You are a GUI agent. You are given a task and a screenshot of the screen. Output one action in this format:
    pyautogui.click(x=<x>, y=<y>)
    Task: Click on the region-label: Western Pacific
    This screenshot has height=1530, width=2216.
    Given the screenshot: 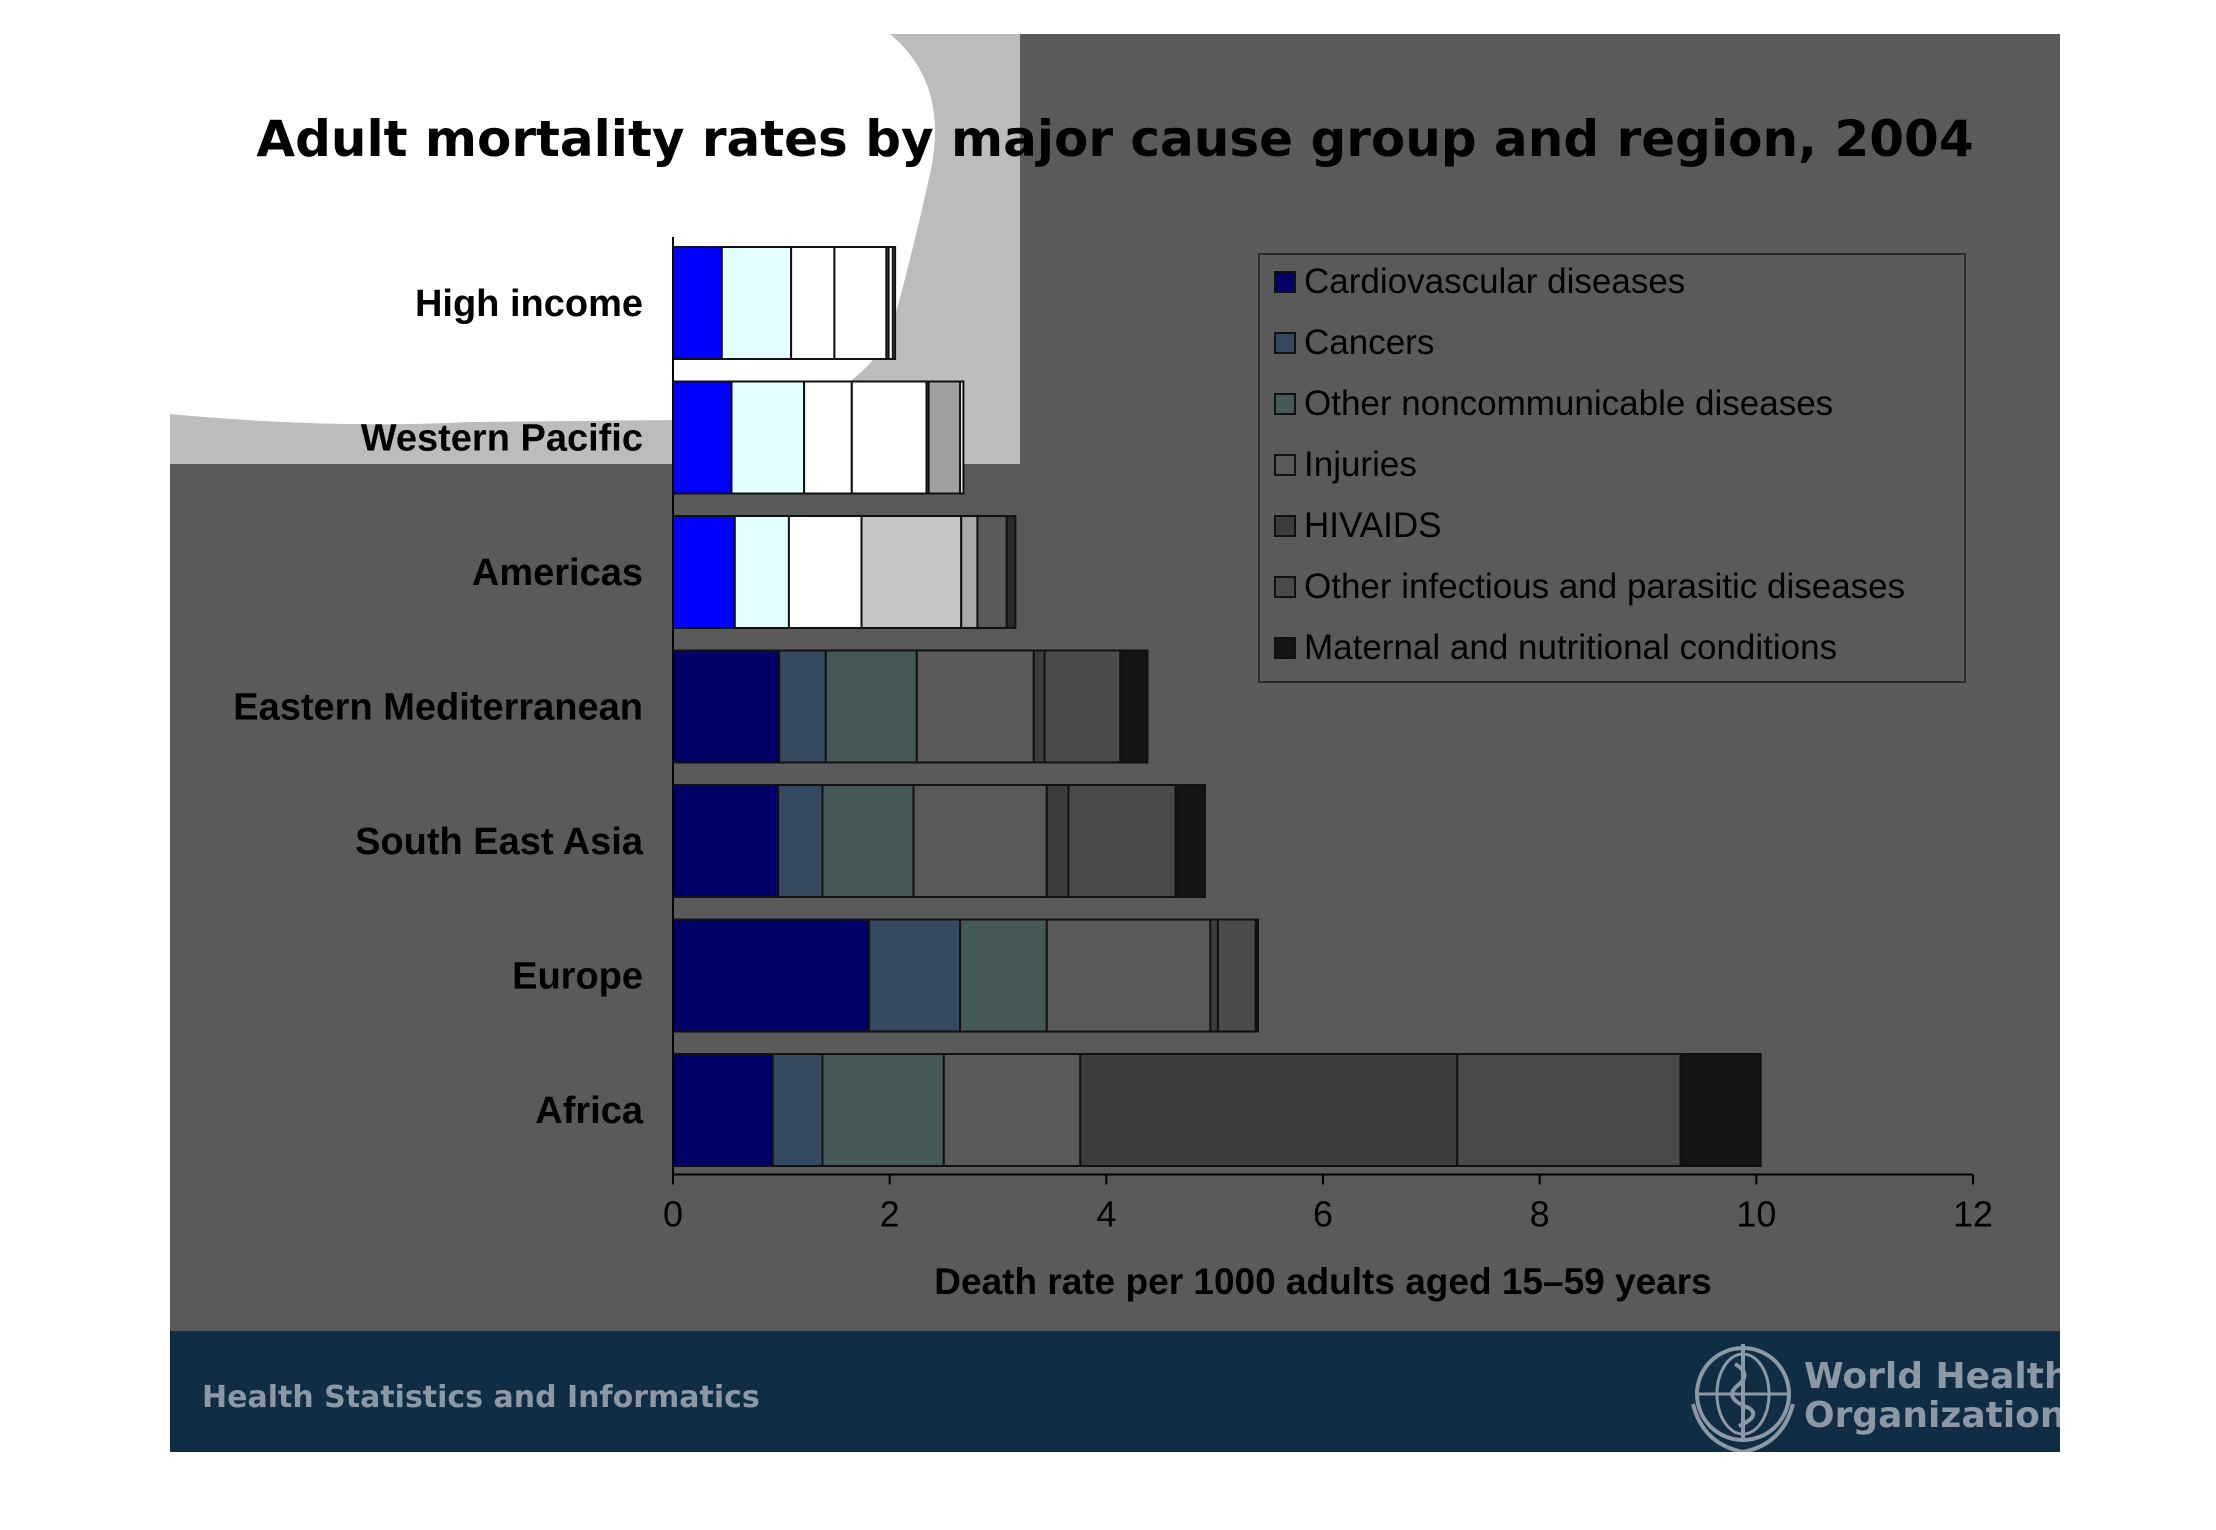 What is the action you would take?
    pyautogui.click(x=502, y=439)
    